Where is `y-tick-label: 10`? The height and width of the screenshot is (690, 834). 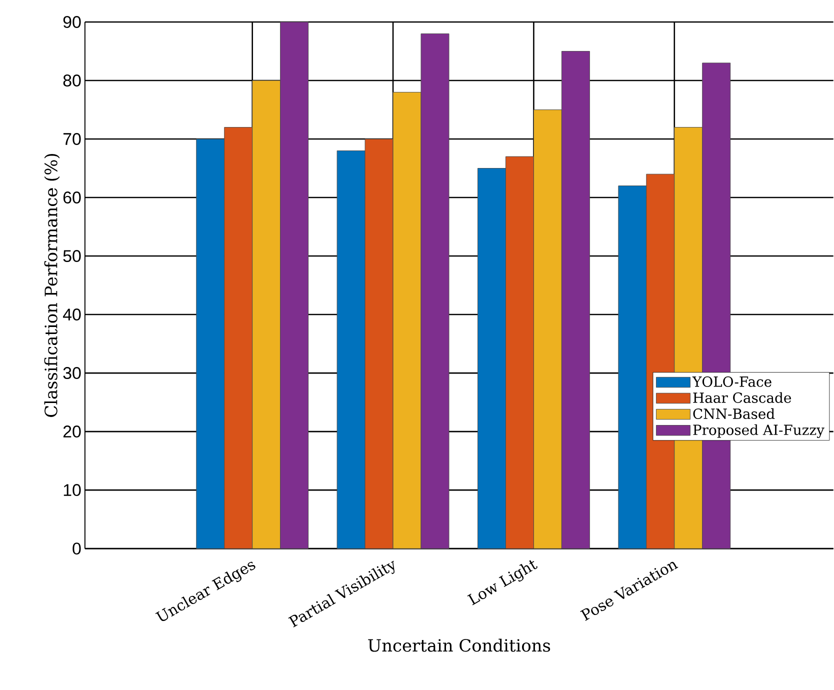 y-tick-label: 10 is located at coordinates (72, 490).